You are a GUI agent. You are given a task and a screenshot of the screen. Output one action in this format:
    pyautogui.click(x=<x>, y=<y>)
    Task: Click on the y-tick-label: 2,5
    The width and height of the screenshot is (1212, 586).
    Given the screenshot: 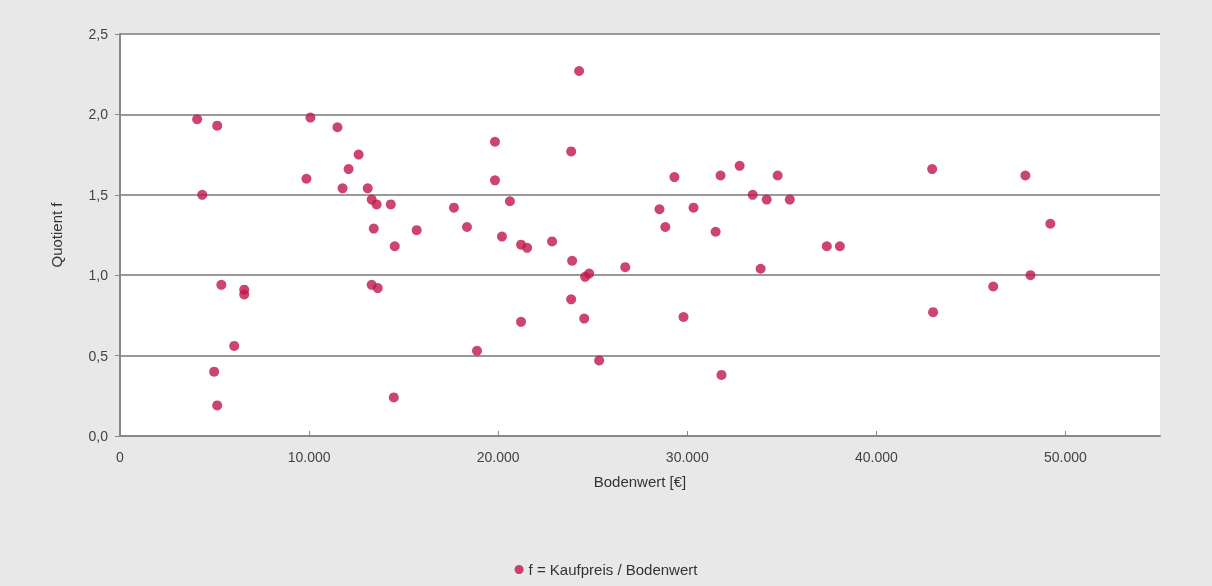 What is the action you would take?
    pyautogui.click(x=98, y=34)
    